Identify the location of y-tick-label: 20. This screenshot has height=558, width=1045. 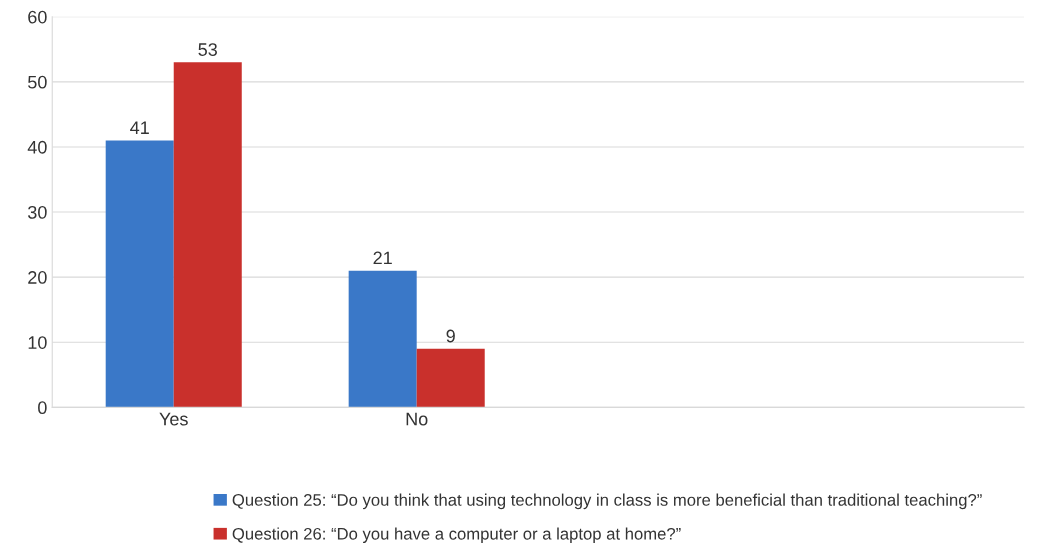
(37, 277).